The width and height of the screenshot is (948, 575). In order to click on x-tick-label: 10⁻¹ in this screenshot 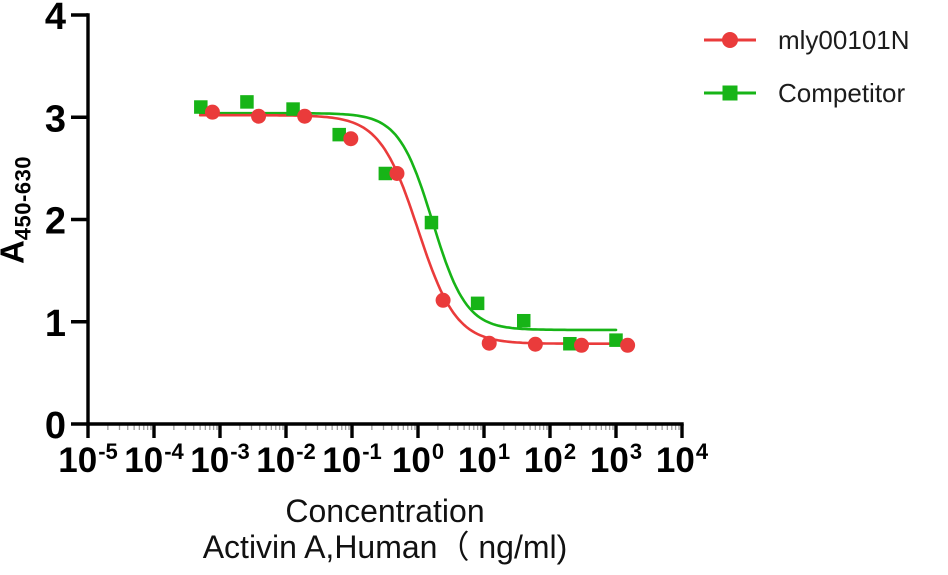, I will do `click(352, 459)`.